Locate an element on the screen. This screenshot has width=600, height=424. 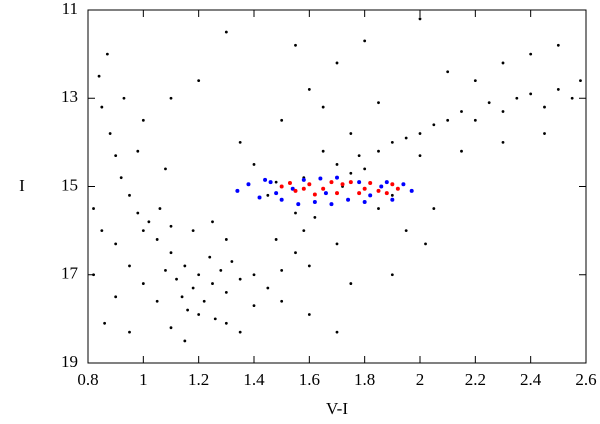
x-tick-label: 2.4 is located at coordinates (531, 379).